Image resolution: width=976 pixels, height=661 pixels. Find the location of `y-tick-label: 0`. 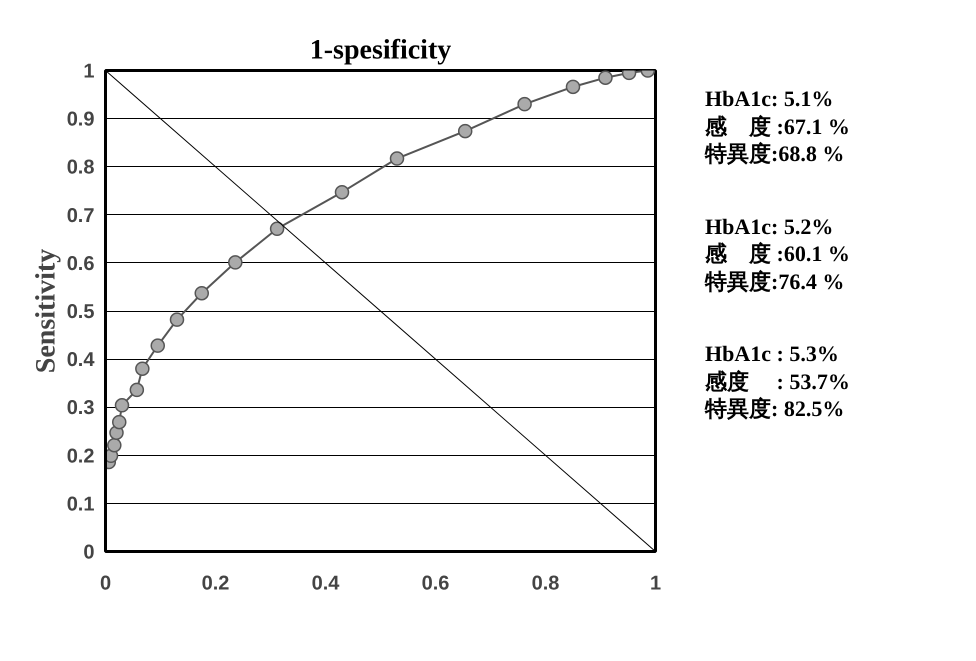

y-tick-label: 0 is located at coordinates (88, 553).